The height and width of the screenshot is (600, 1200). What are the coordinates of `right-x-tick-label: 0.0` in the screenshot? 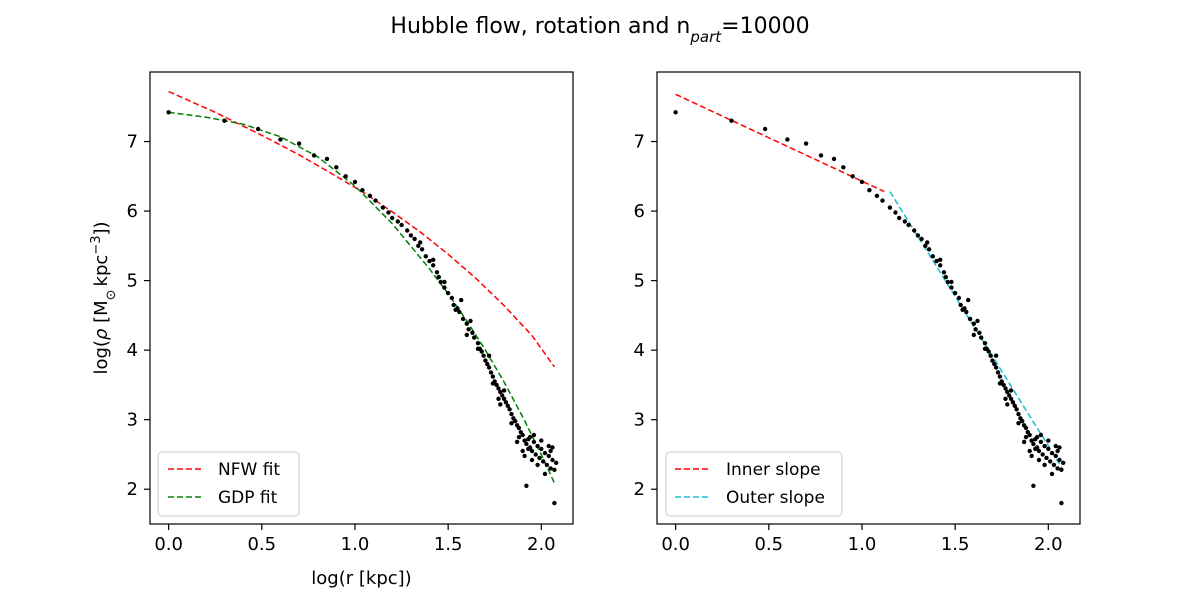 It's located at (675, 544).